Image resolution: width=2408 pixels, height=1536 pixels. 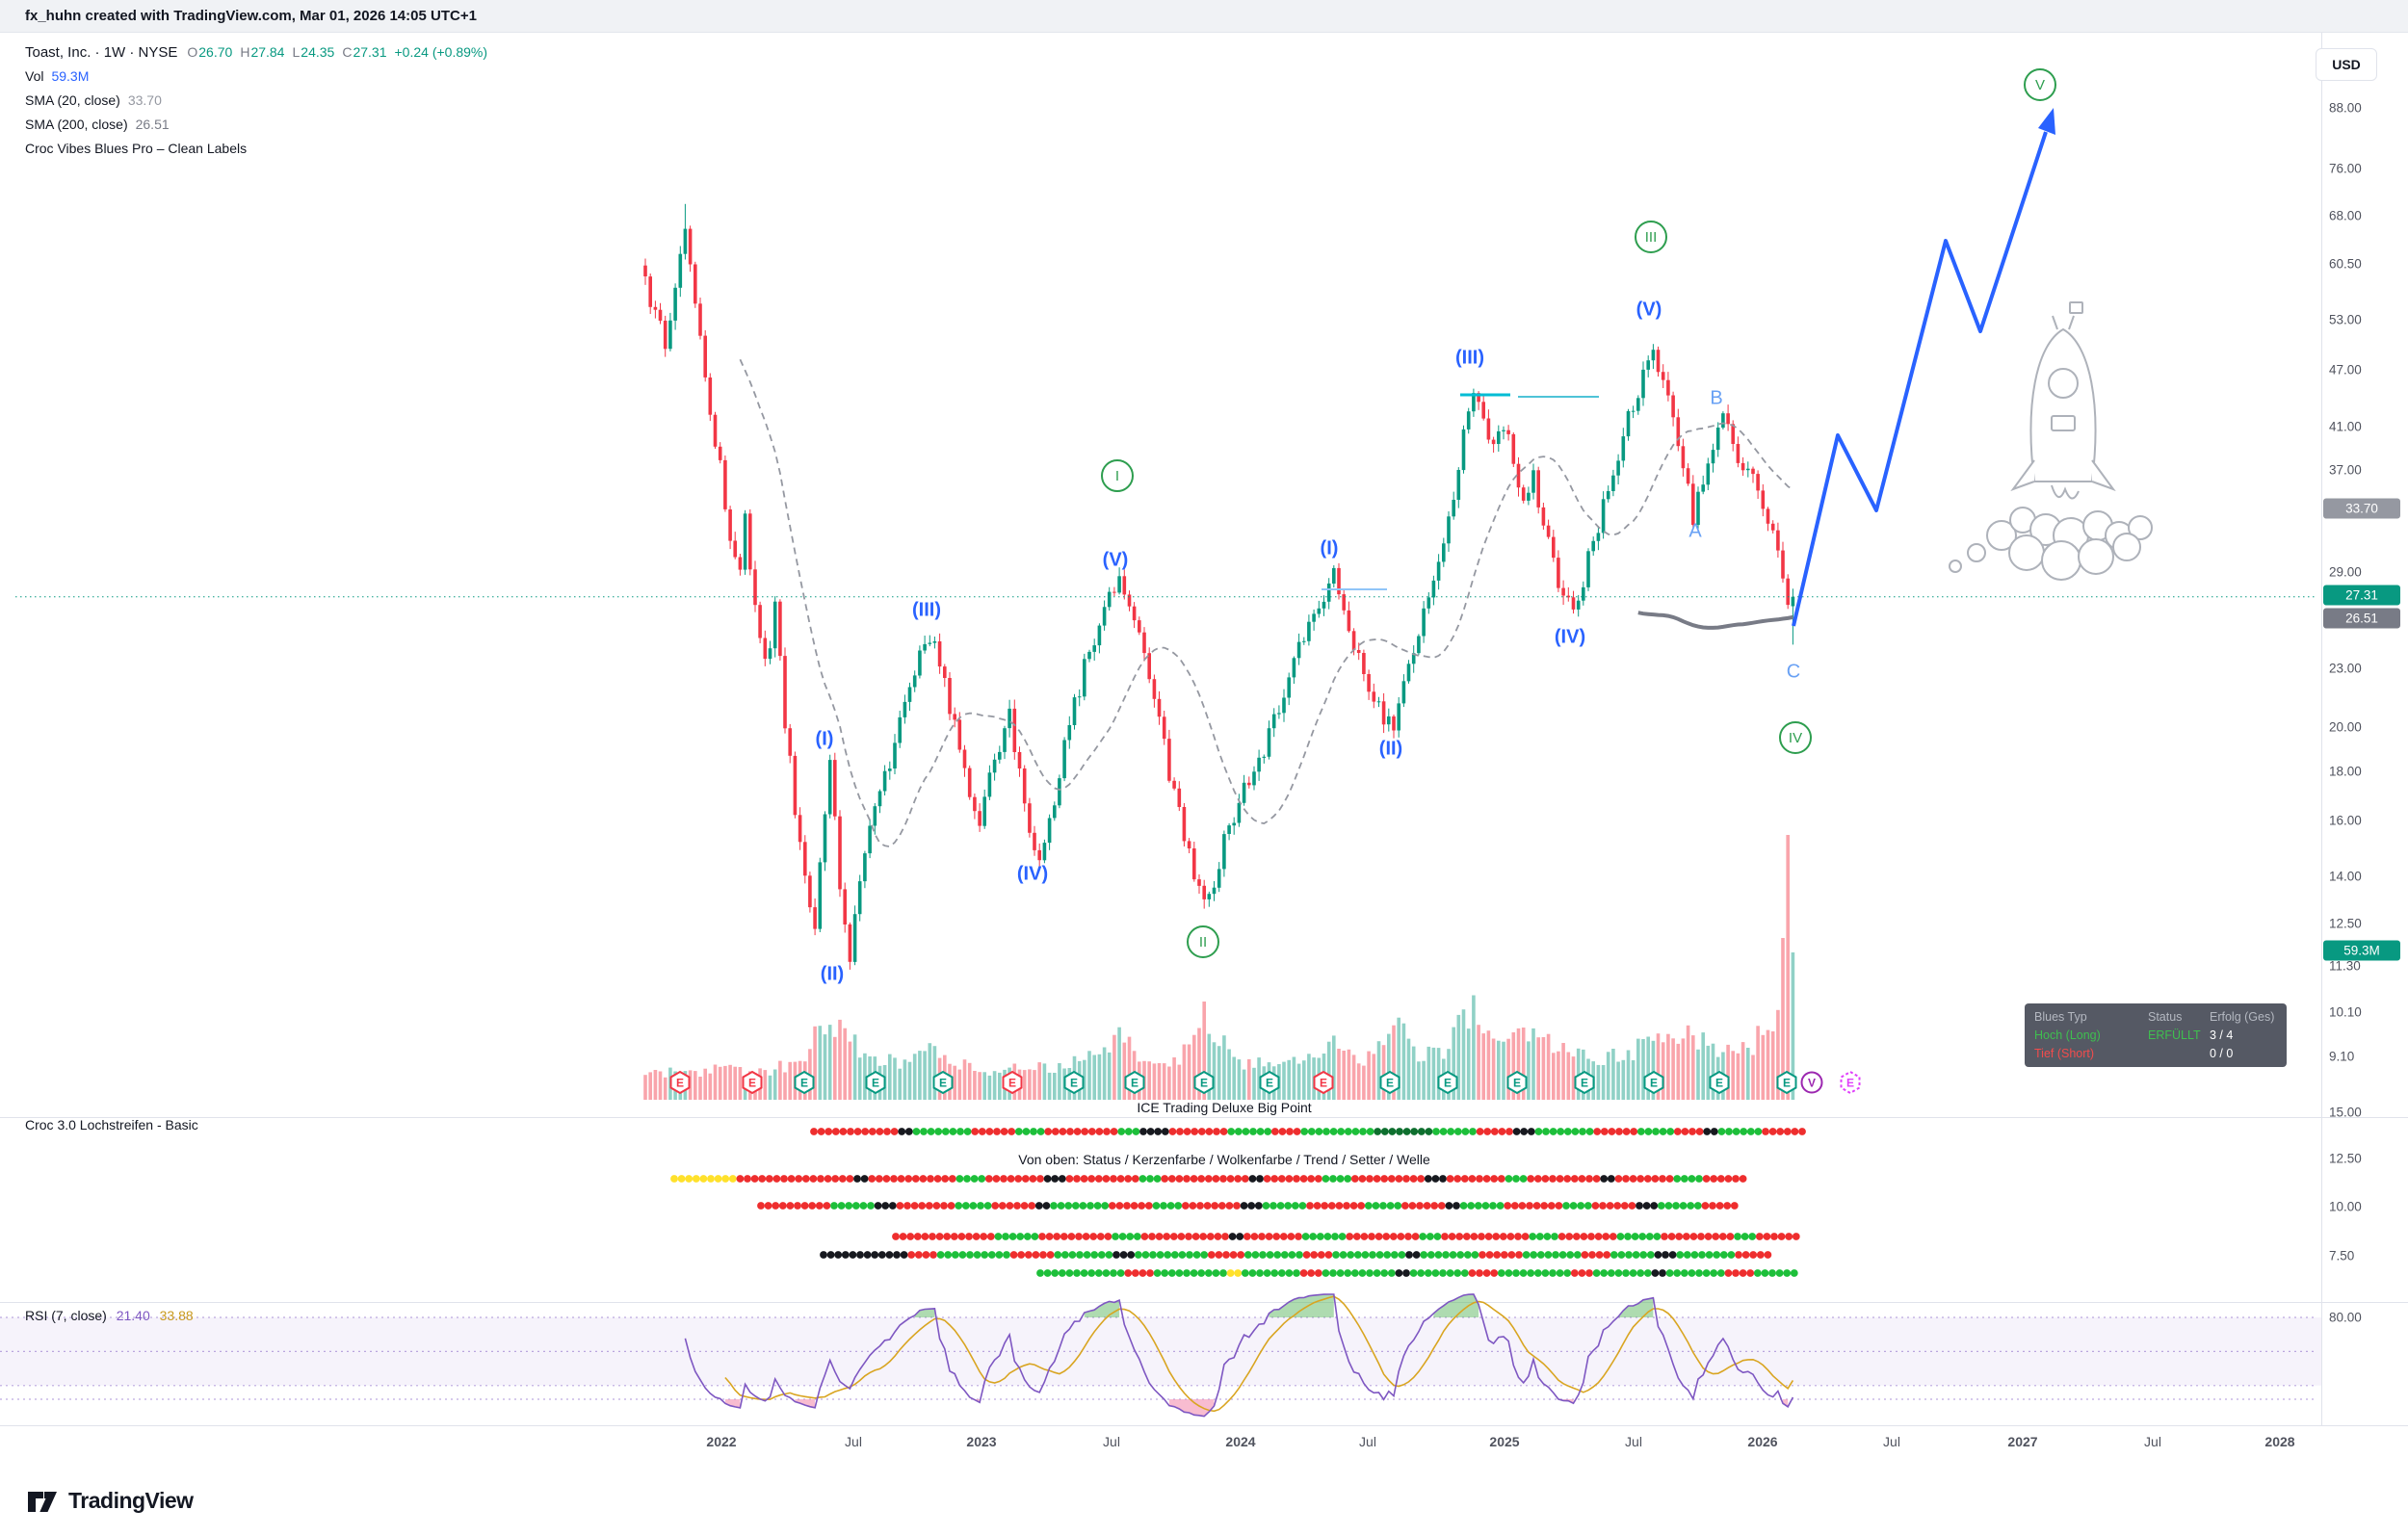 What do you see at coordinates (131, 1500) in the screenshot?
I see `tradingview-wordmark: TradingView` at bounding box center [131, 1500].